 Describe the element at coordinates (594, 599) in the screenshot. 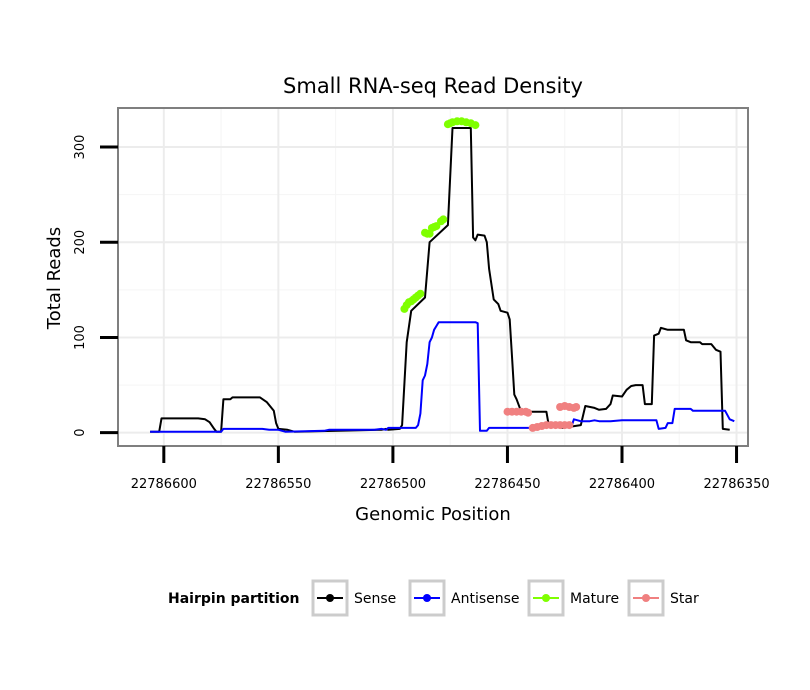

I see `legend-label-mature: Mature` at that location.